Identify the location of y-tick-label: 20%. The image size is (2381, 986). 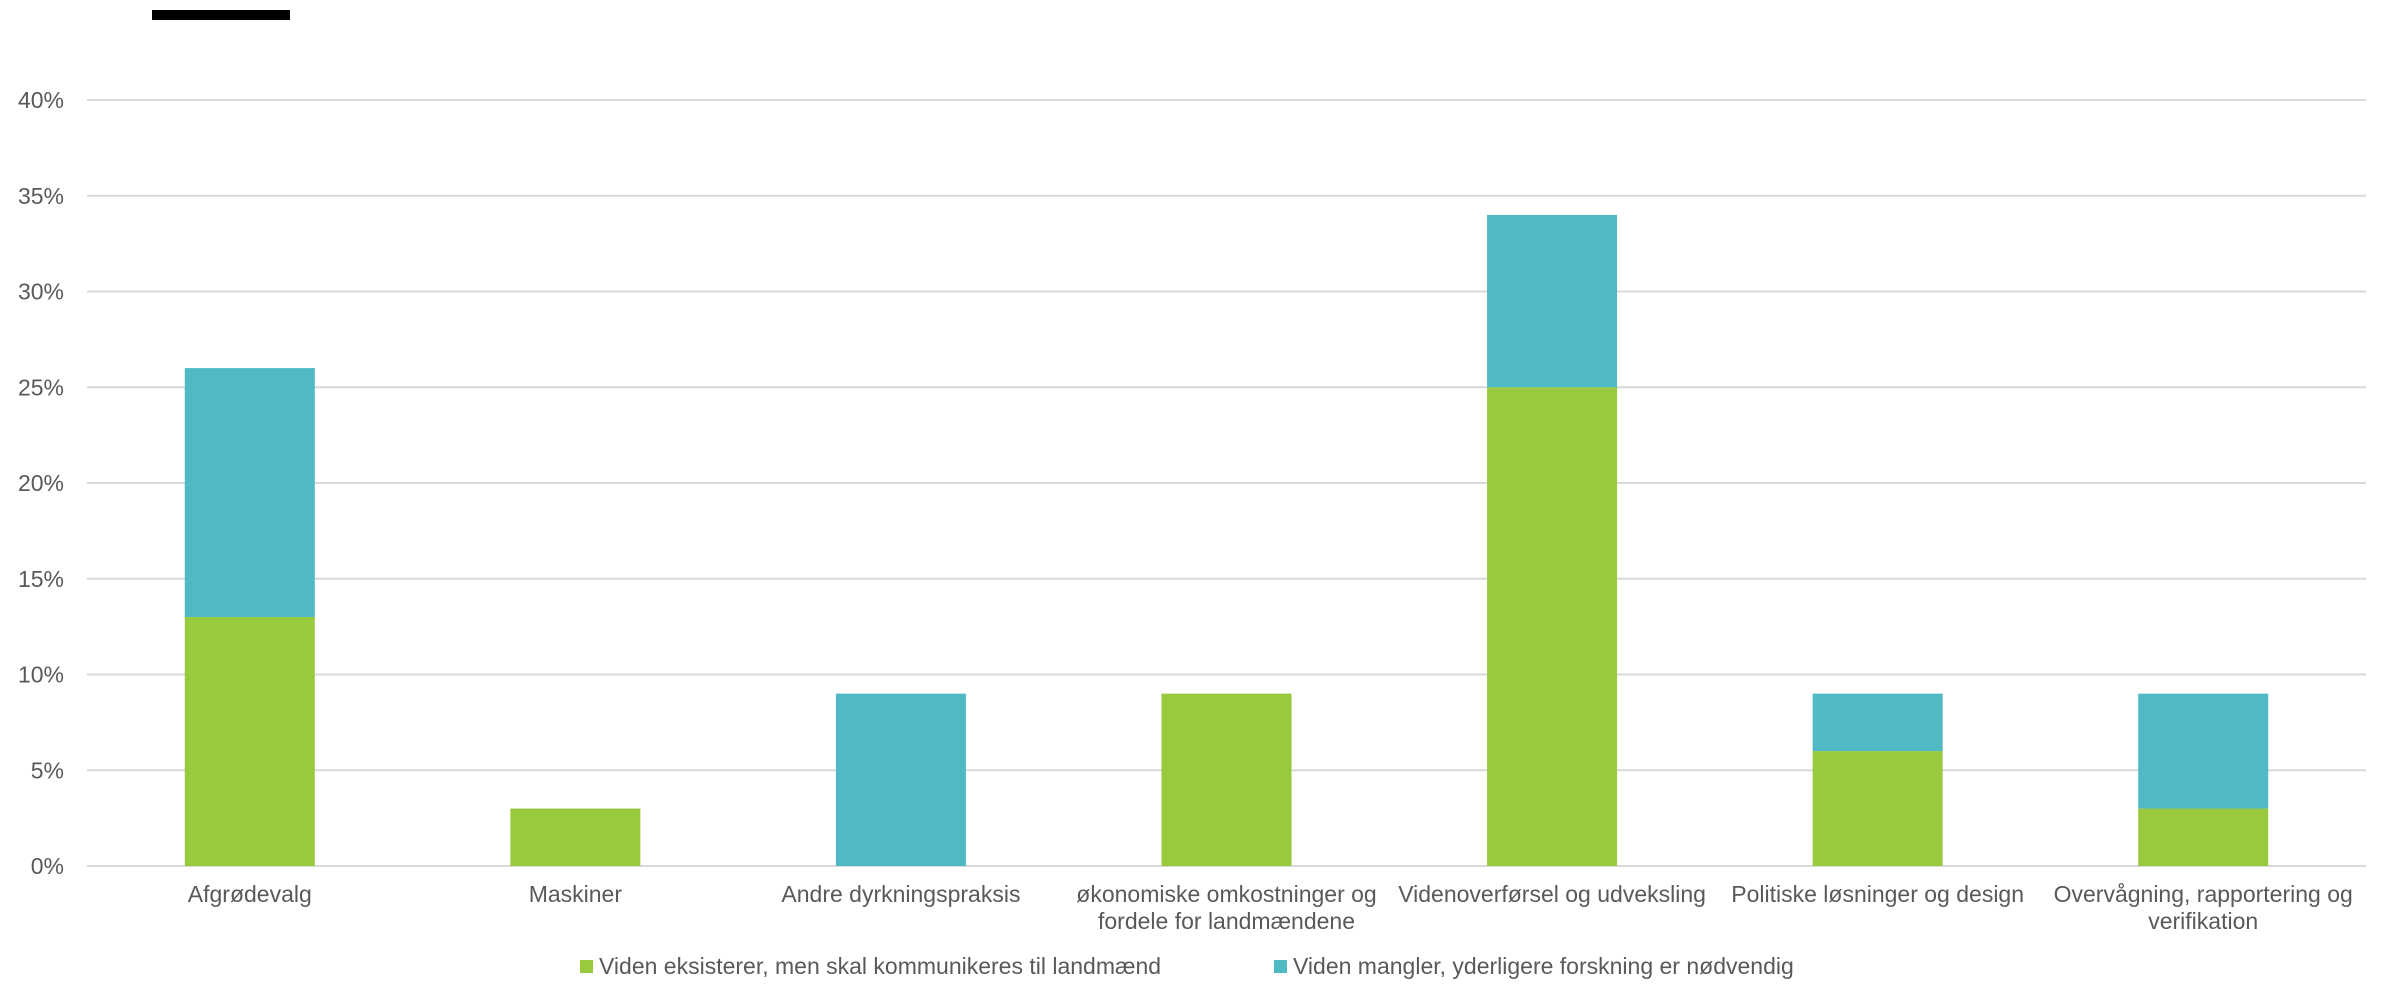
(41, 483).